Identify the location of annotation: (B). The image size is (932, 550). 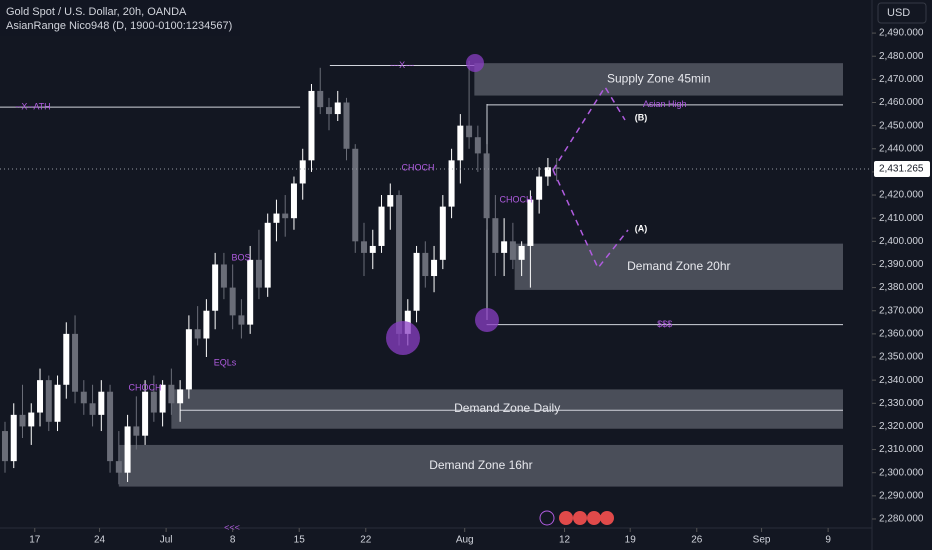
(641, 117).